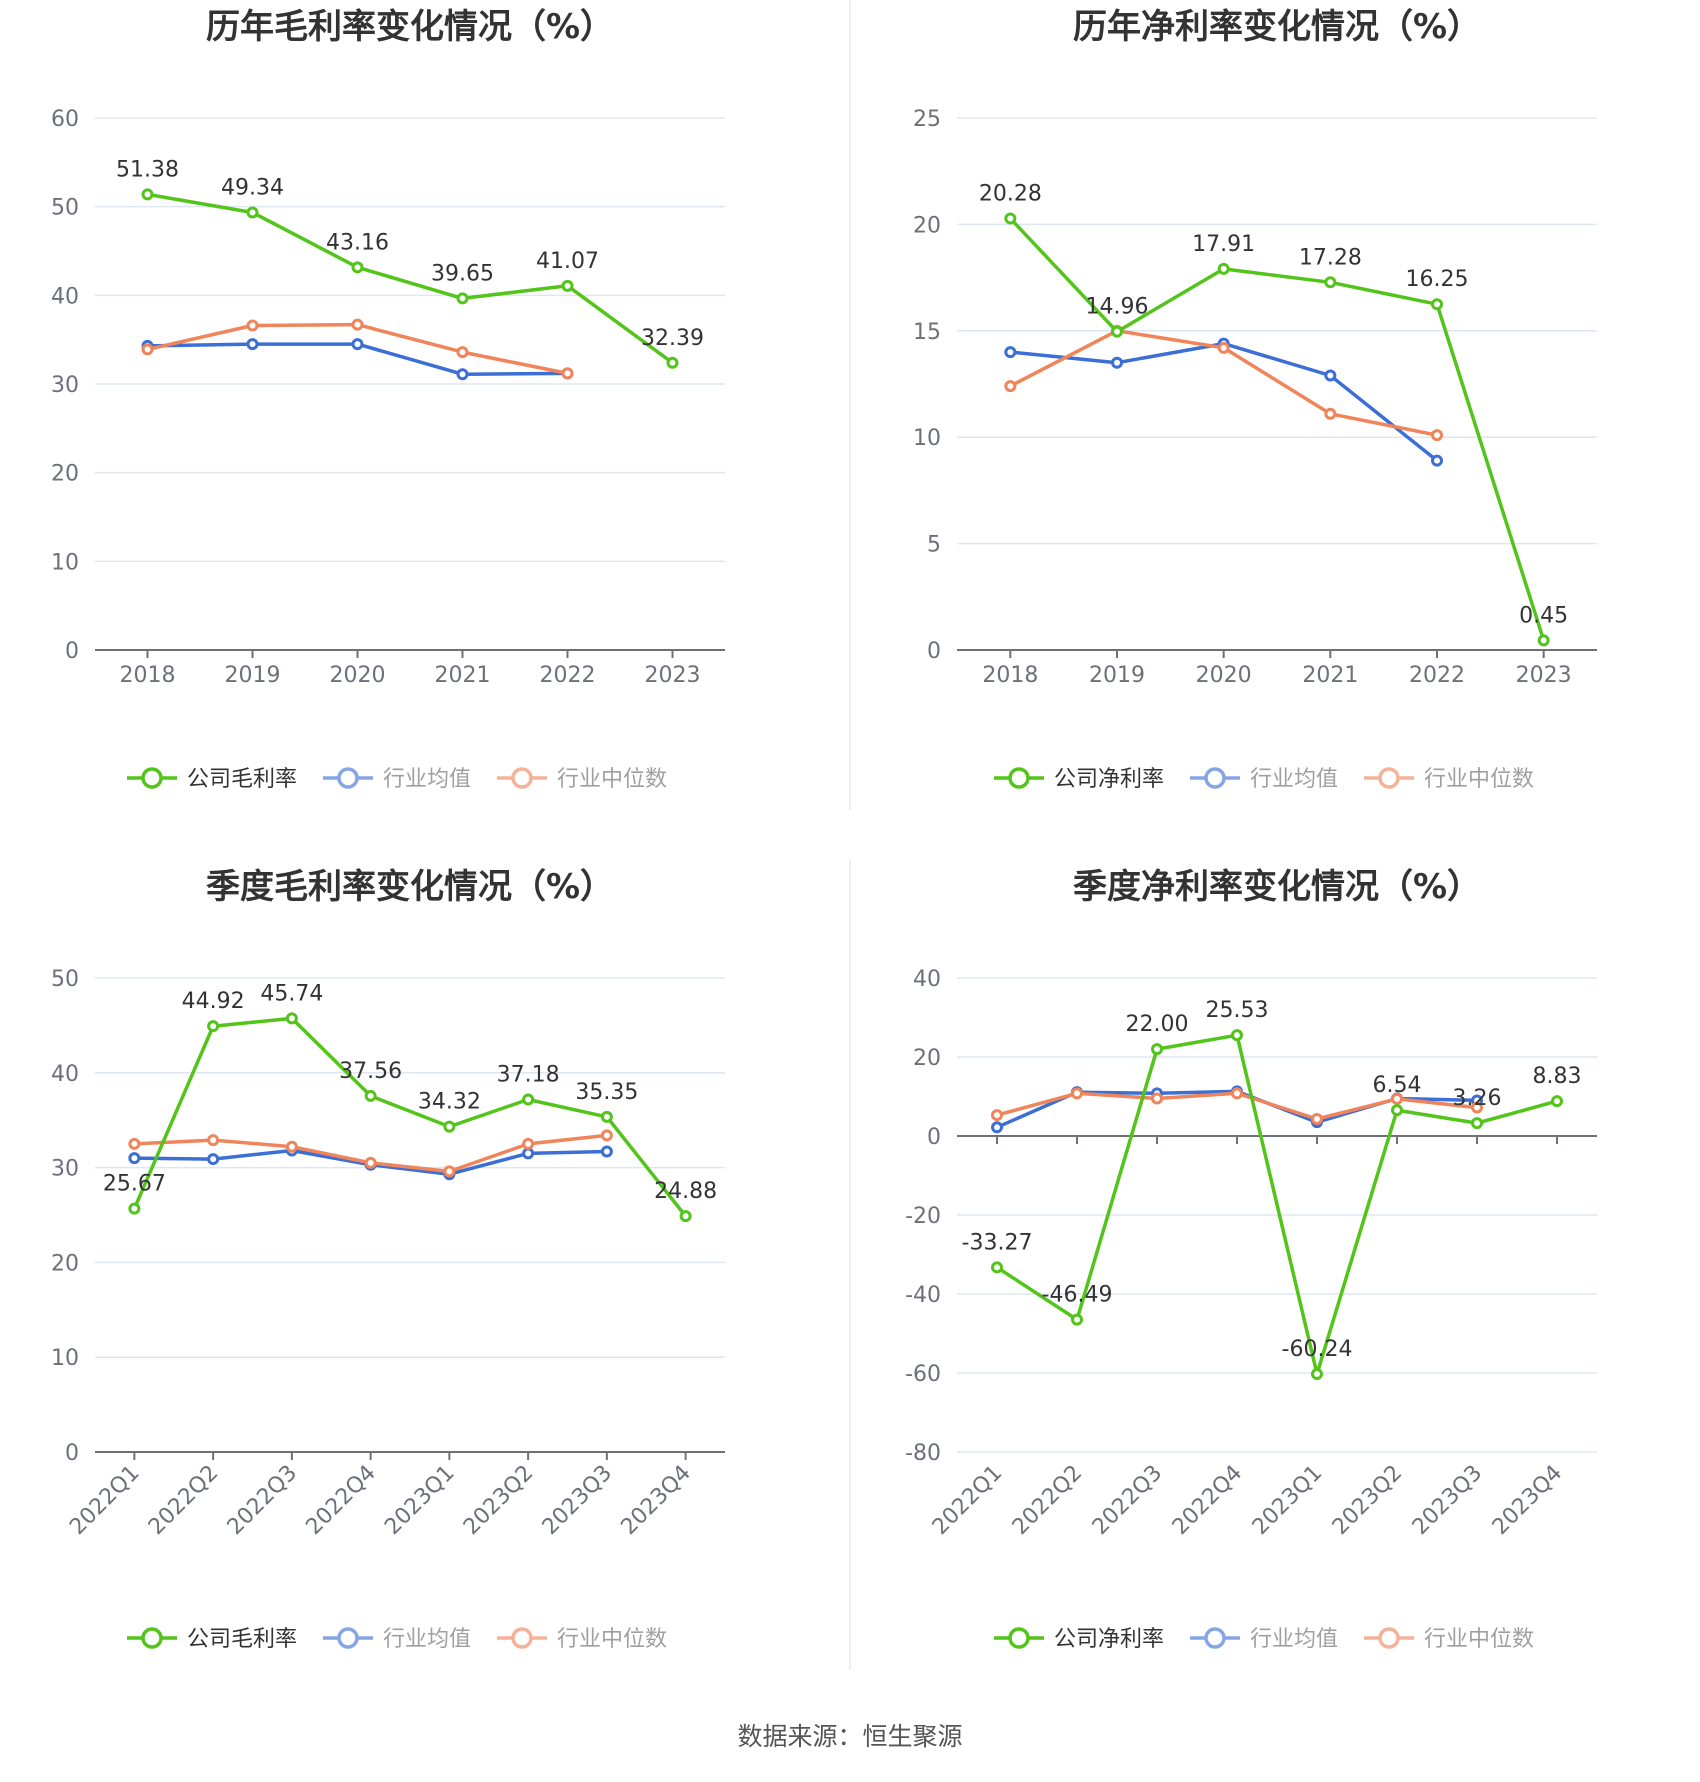  Describe the element at coordinates (1447, 1500) in the screenshot. I see `x-tick-label: 2023Q3` at that location.